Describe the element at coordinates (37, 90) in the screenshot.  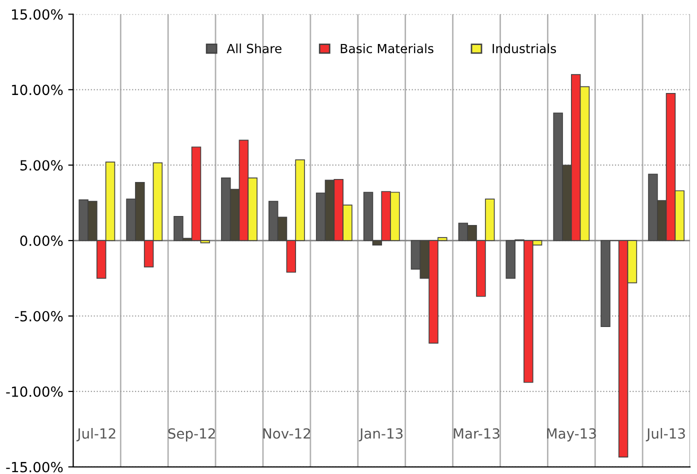
I see `y-tick-label: 10.00%` at that location.